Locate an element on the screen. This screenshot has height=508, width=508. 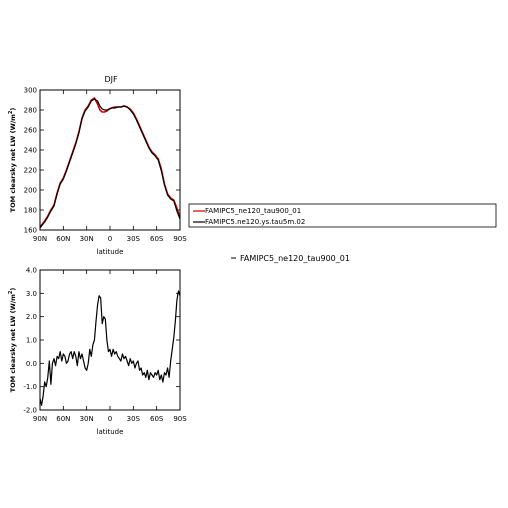
difference-legend-label: FAMIPC5_ne120_tau900_01 is located at coordinates (295, 258).